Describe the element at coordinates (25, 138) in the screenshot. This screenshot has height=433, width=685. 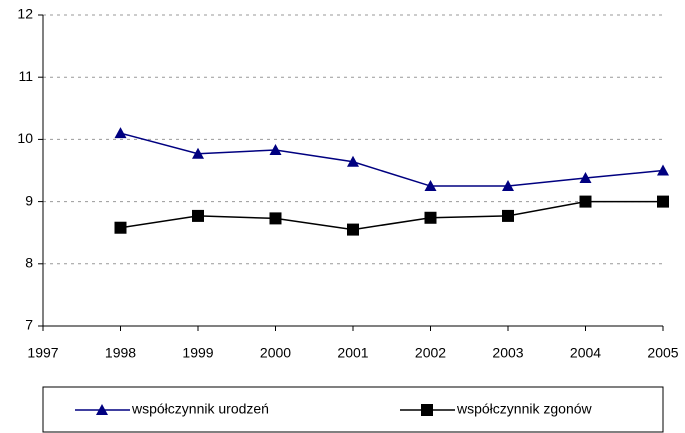
I see `y-tick-label: 10` at that location.